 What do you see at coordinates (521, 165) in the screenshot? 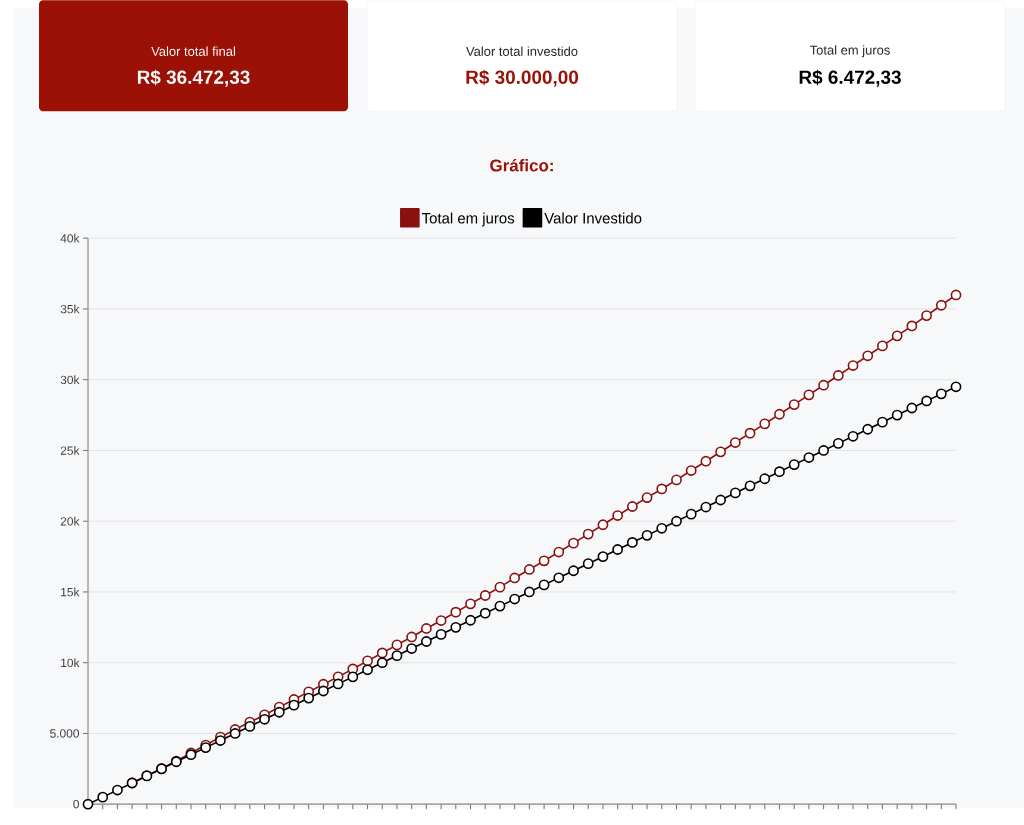
I see `chart-title: Gráfico:` at bounding box center [521, 165].